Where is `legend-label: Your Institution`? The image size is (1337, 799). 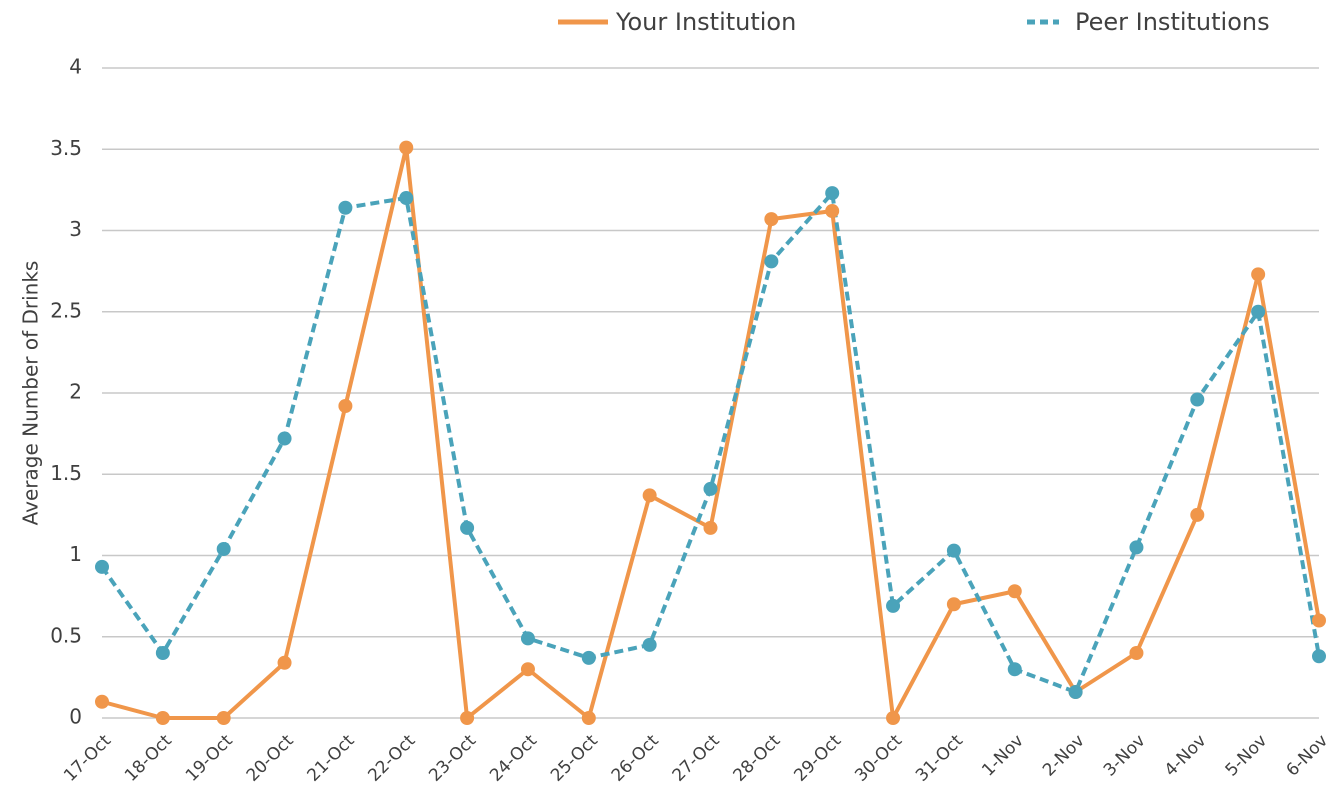
legend-label: Your Institution is located at coordinates (705, 22).